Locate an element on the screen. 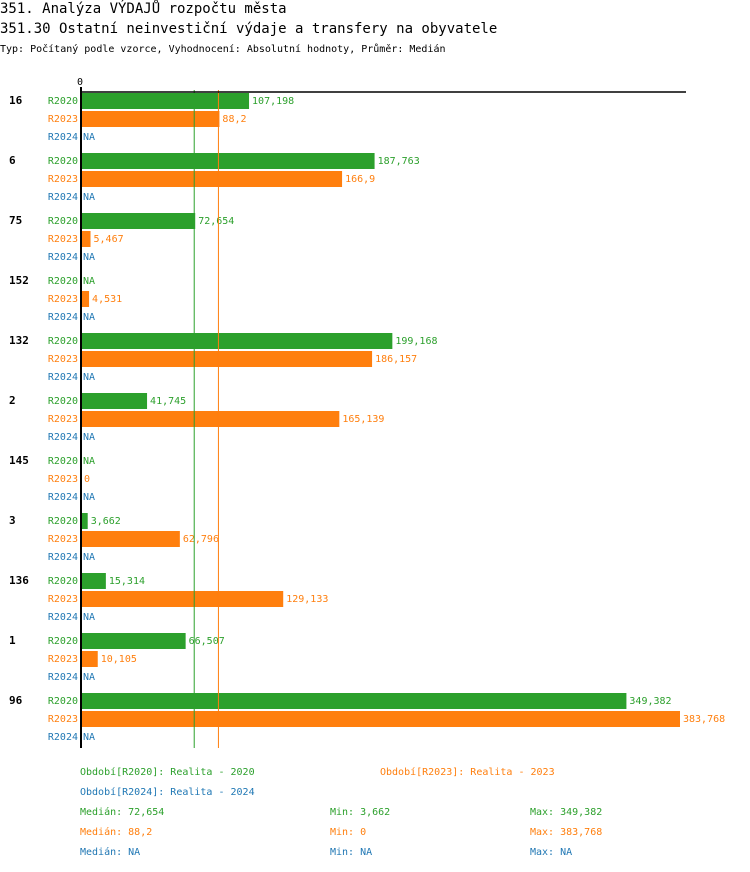 The image size is (750, 872). category-label: 152 is located at coordinates (19, 280).